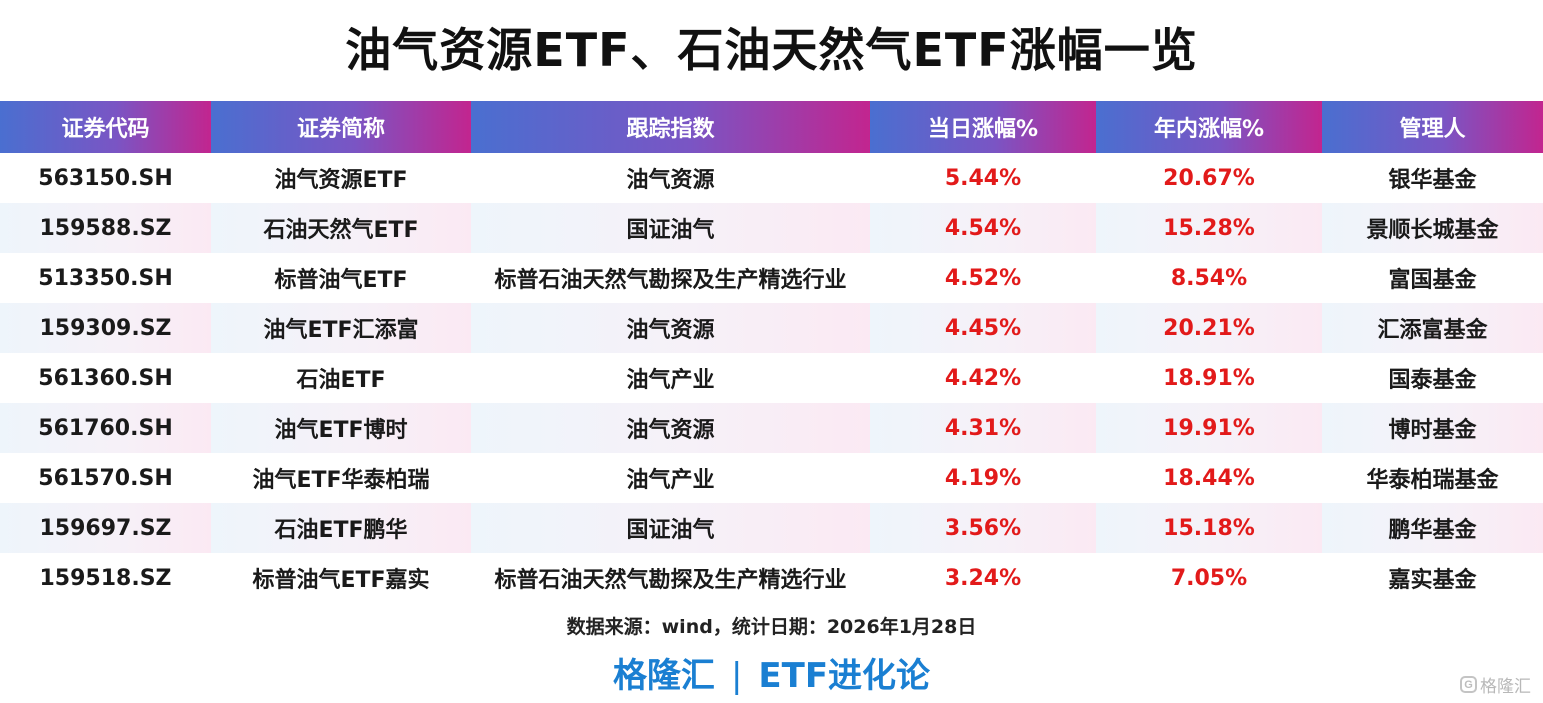 Image resolution: width=1543 pixels, height=703 pixels. What do you see at coordinates (1209, 428) in the screenshot?
I see `cell-ytd-change: 19.91%` at bounding box center [1209, 428].